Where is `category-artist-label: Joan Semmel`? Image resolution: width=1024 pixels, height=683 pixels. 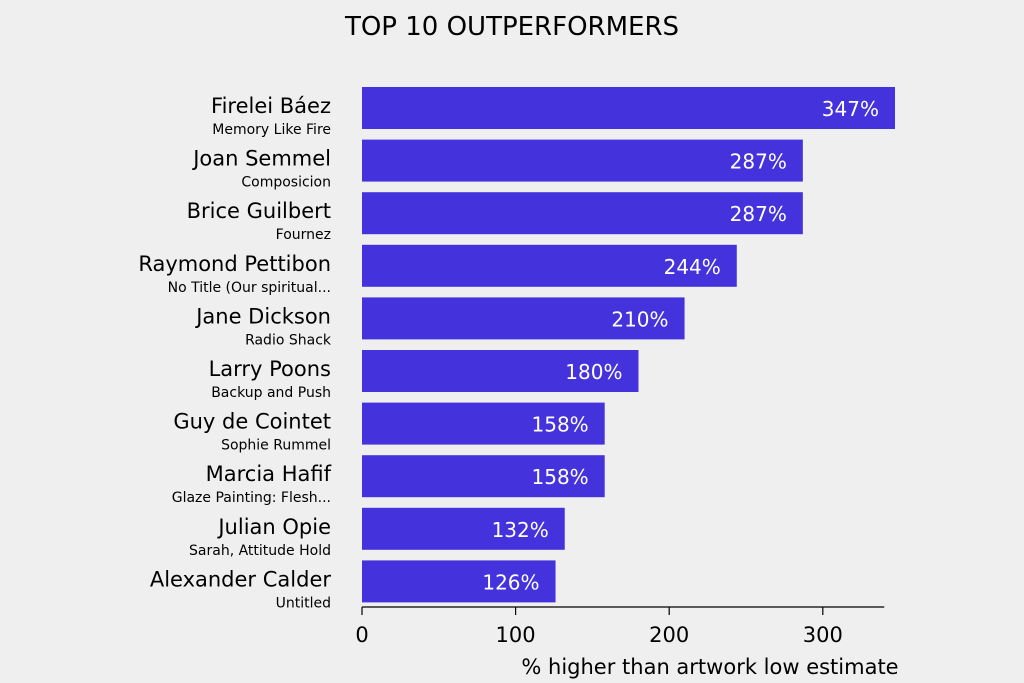 category-artist-label: Joan Semmel is located at coordinates (261, 159).